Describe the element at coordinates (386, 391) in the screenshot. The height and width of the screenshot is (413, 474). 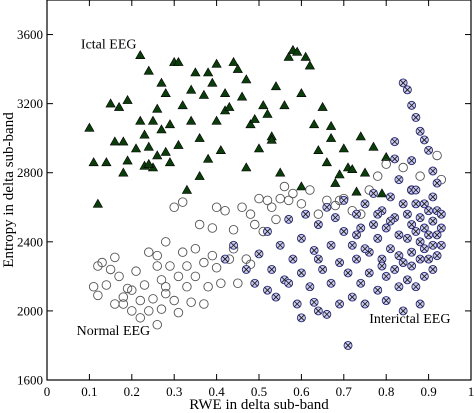
I see `x-tick-label: 0.8` at that location.